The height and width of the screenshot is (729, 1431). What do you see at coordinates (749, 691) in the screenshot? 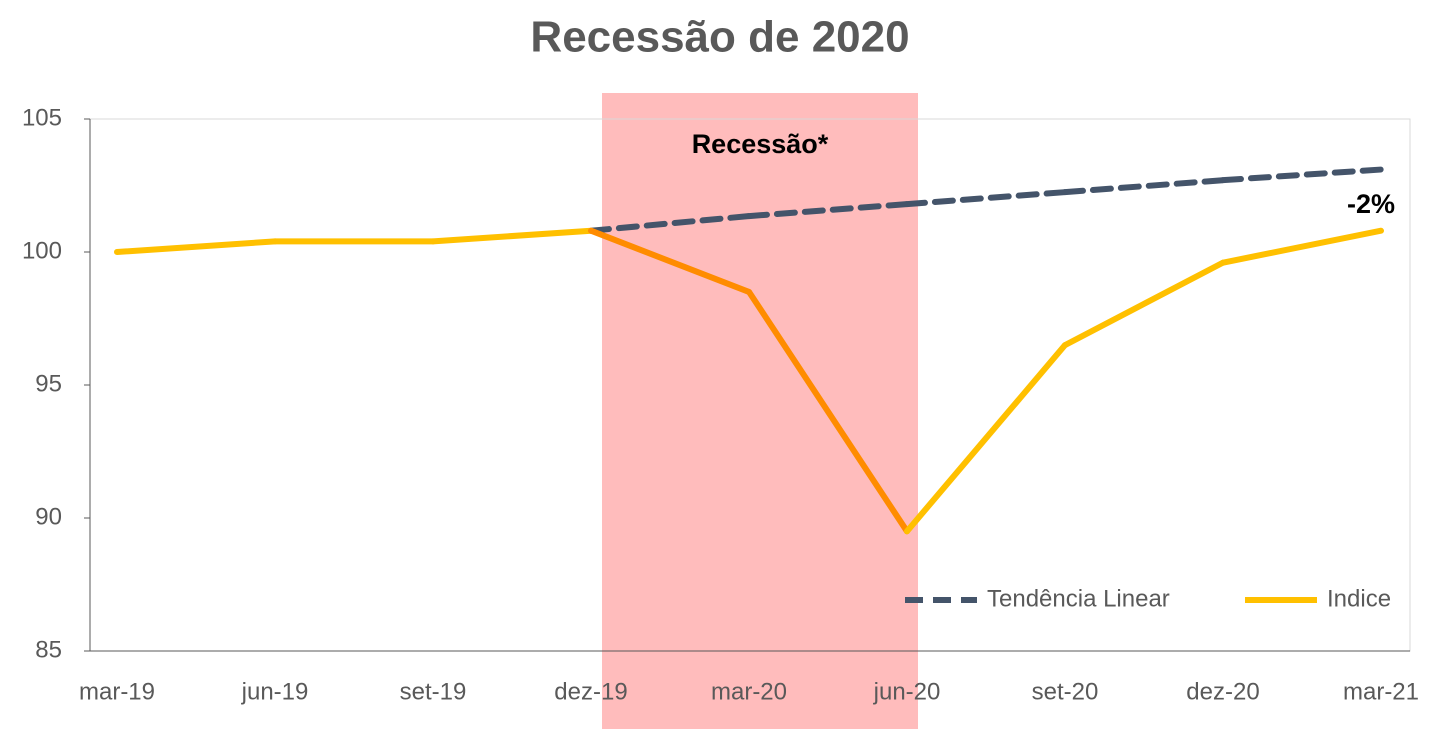
I see `x-tick-label: mar-20` at bounding box center [749, 691].